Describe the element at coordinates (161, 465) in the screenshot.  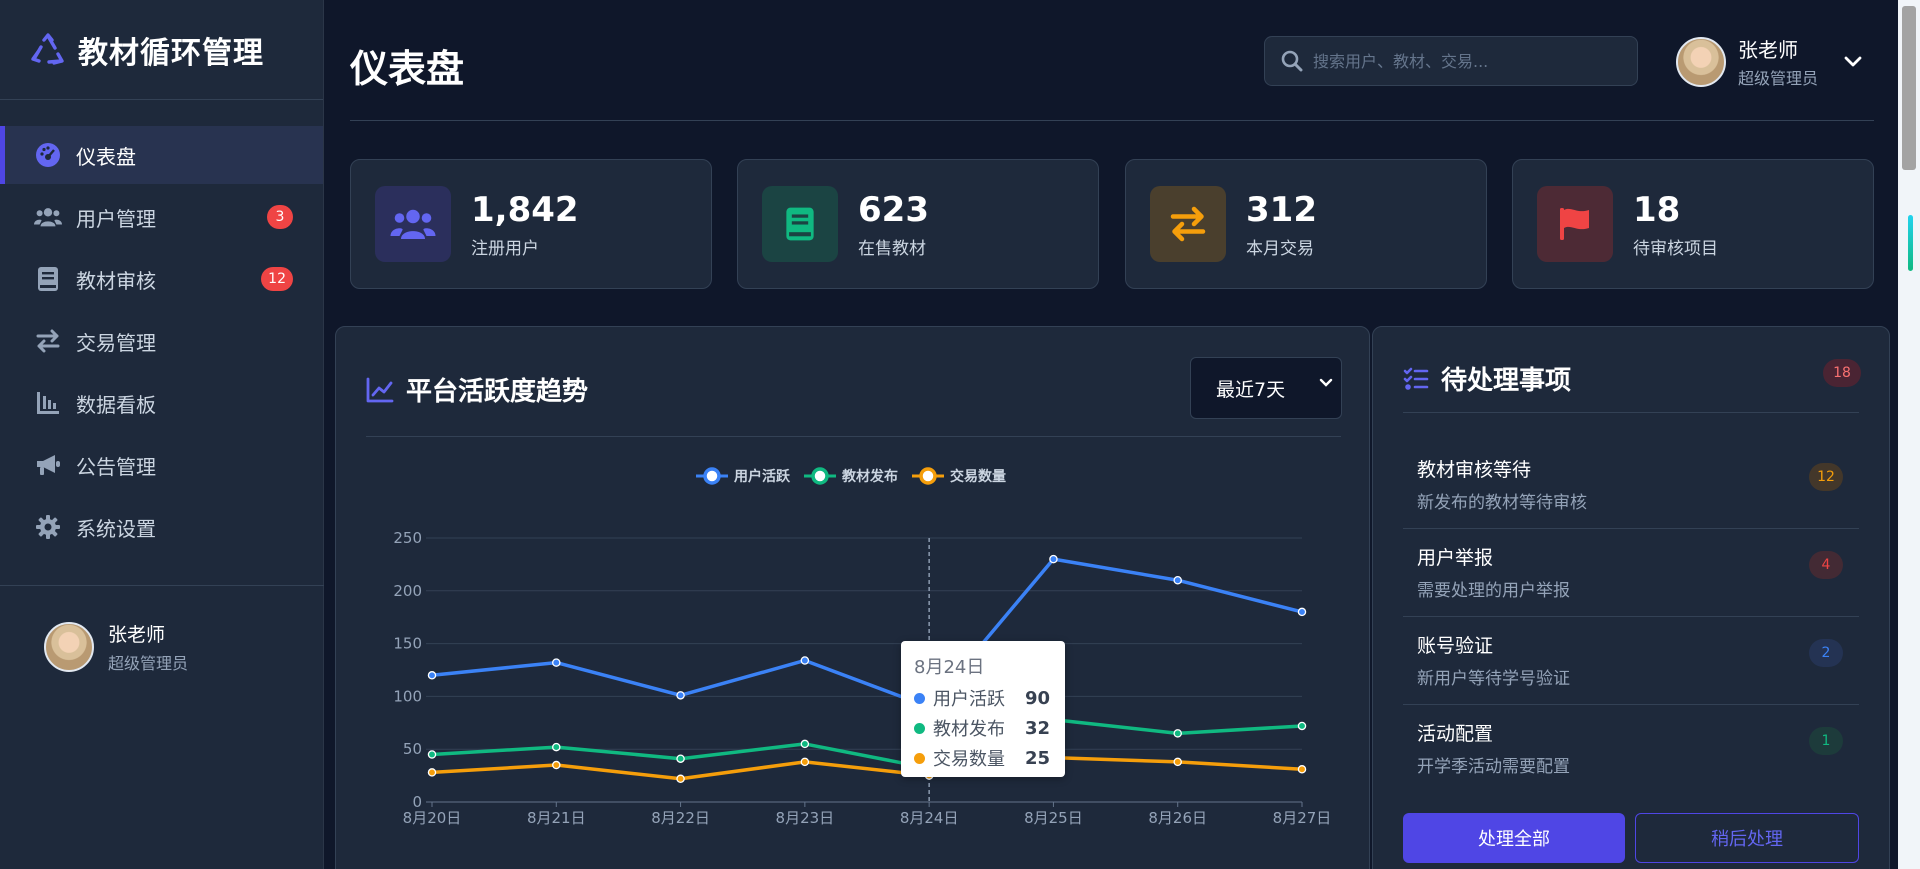
I see `sidebar-item-announcements: 公告管理` at that location.